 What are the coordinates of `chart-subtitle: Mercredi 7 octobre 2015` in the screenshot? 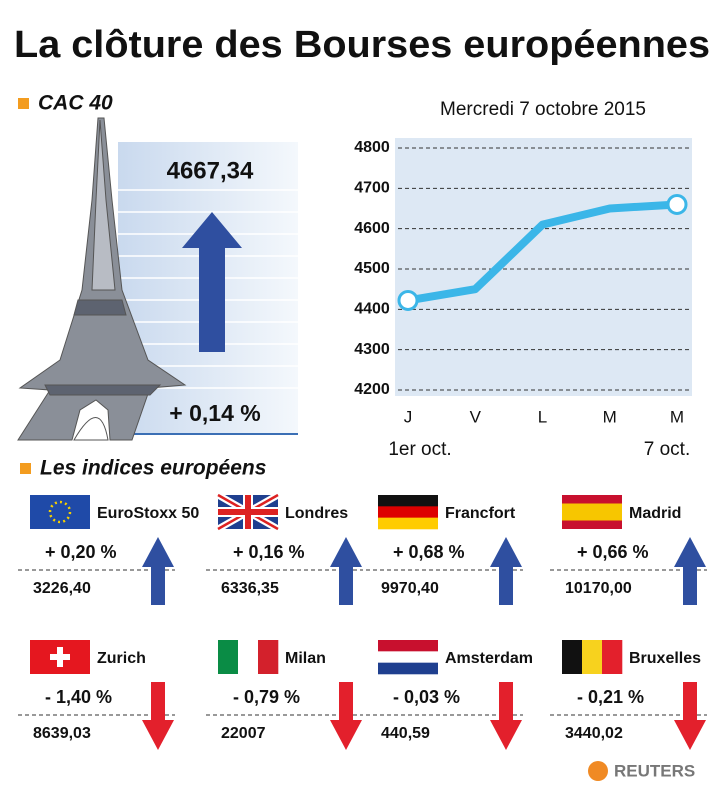 It's located at (543, 109).